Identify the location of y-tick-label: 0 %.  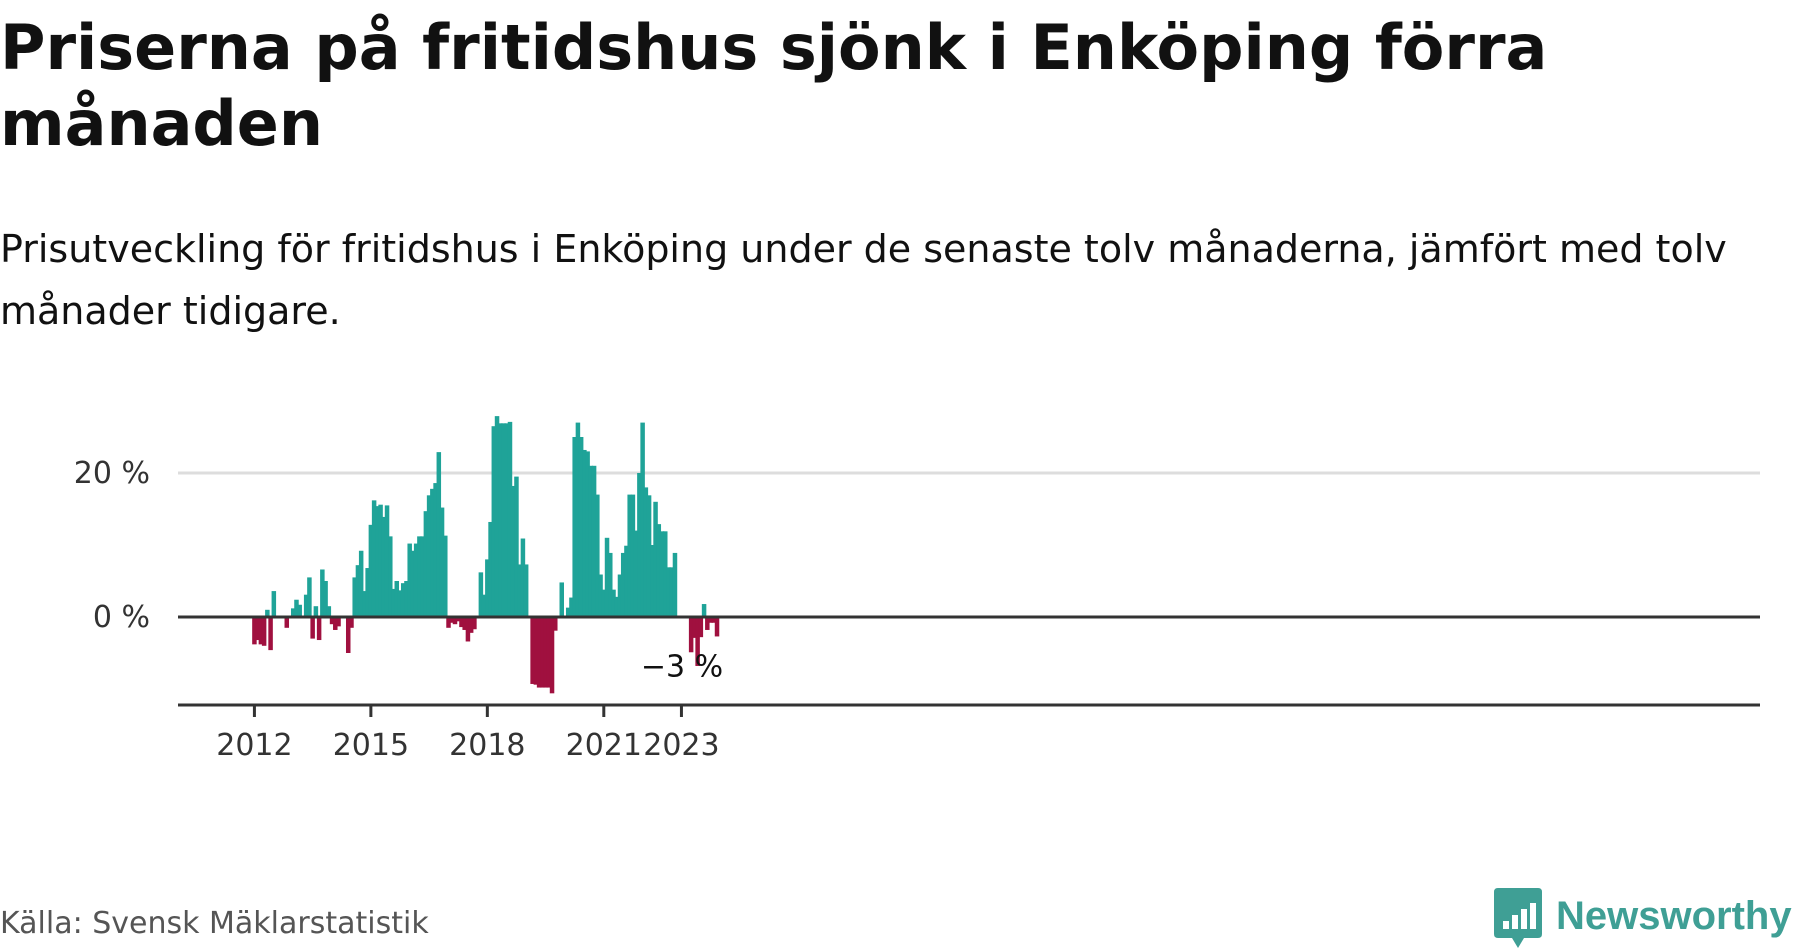
(121, 617).